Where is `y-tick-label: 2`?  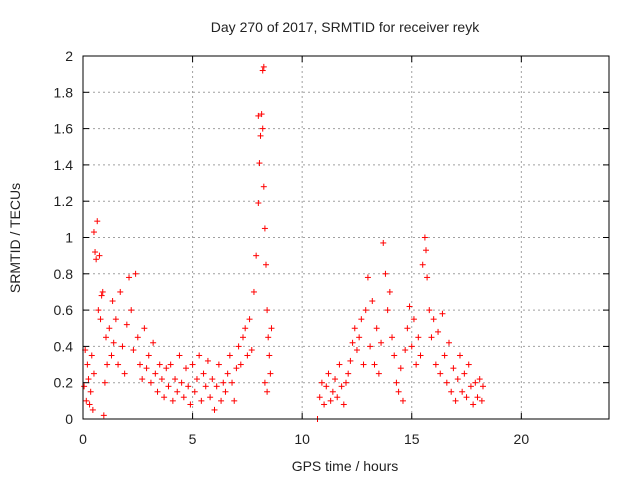
y-tick-label: 2 is located at coordinates (69, 56).